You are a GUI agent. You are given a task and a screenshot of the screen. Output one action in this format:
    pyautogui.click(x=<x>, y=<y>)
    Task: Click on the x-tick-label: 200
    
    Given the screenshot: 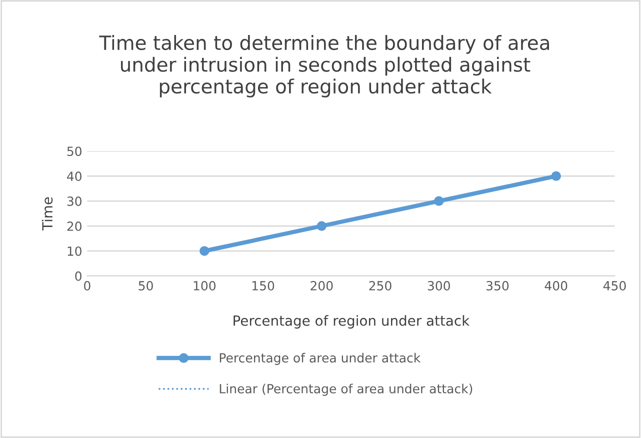 What is the action you would take?
    pyautogui.click(x=321, y=285)
    